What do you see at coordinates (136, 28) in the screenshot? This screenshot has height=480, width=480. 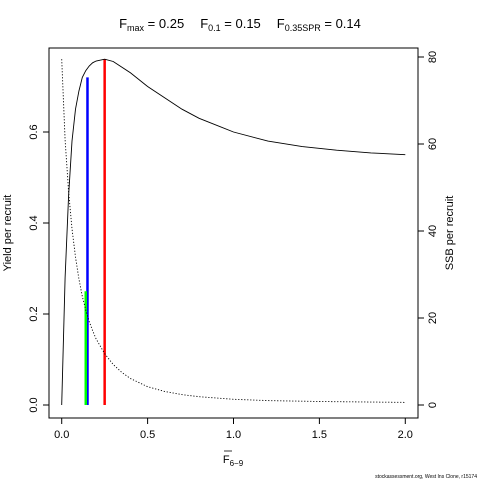 I see `title-part-sub: max` at bounding box center [136, 28].